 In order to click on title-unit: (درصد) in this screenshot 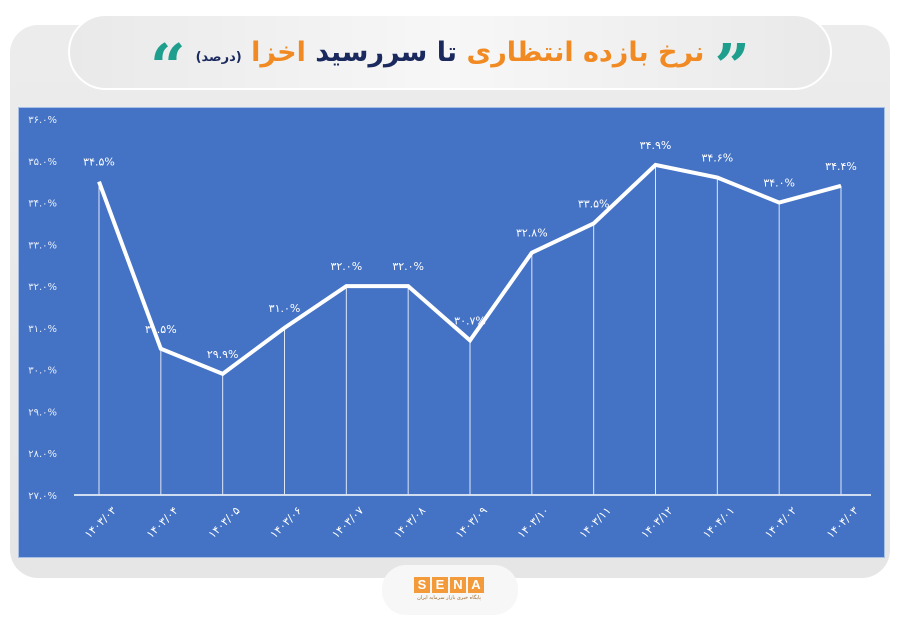, I will do `click(218, 57)`.